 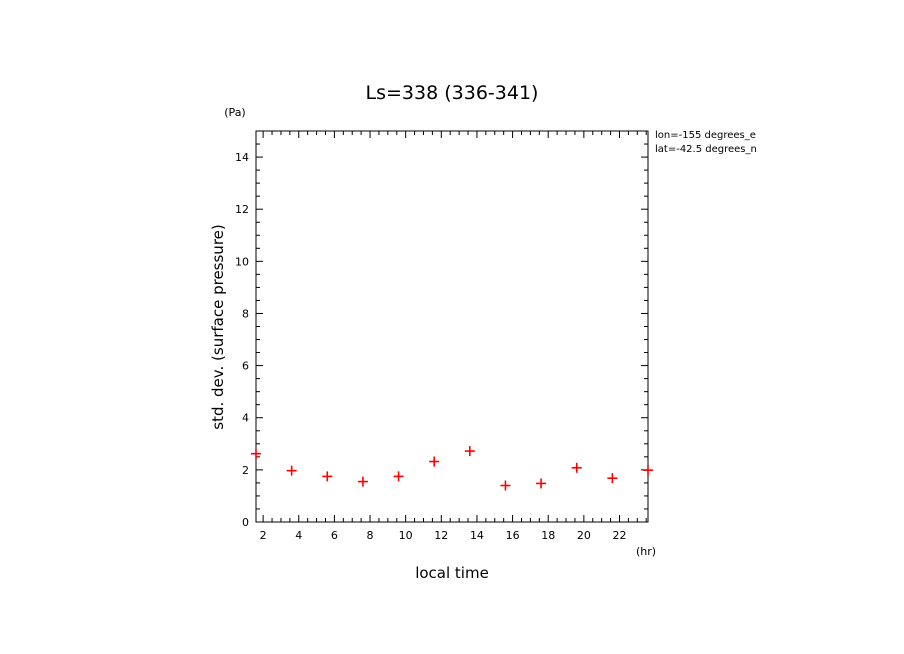 What do you see at coordinates (452, 573) in the screenshot?
I see `x-axis-label: local time` at bounding box center [452, 573].